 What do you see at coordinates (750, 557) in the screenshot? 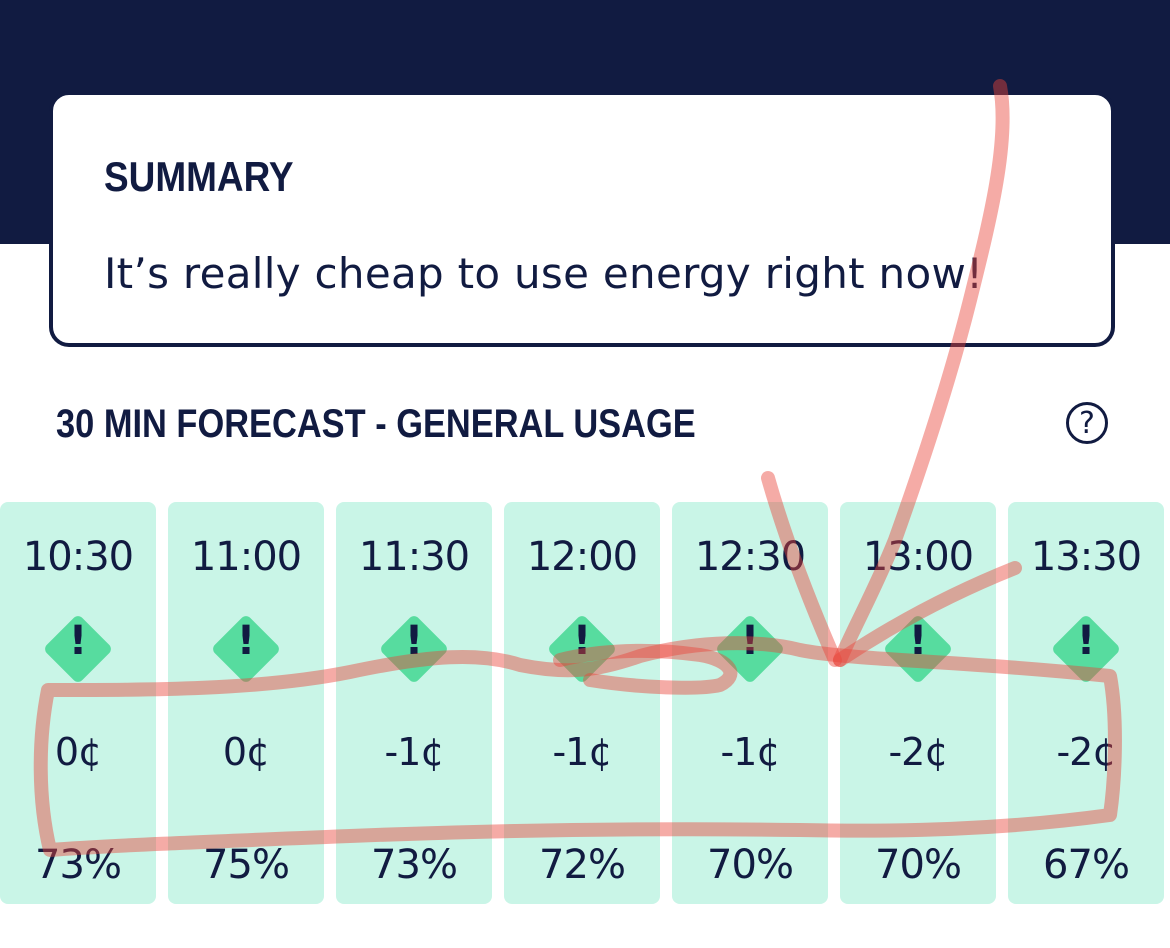
I see `column-time: 12:30` at bounding box center [750, 557].